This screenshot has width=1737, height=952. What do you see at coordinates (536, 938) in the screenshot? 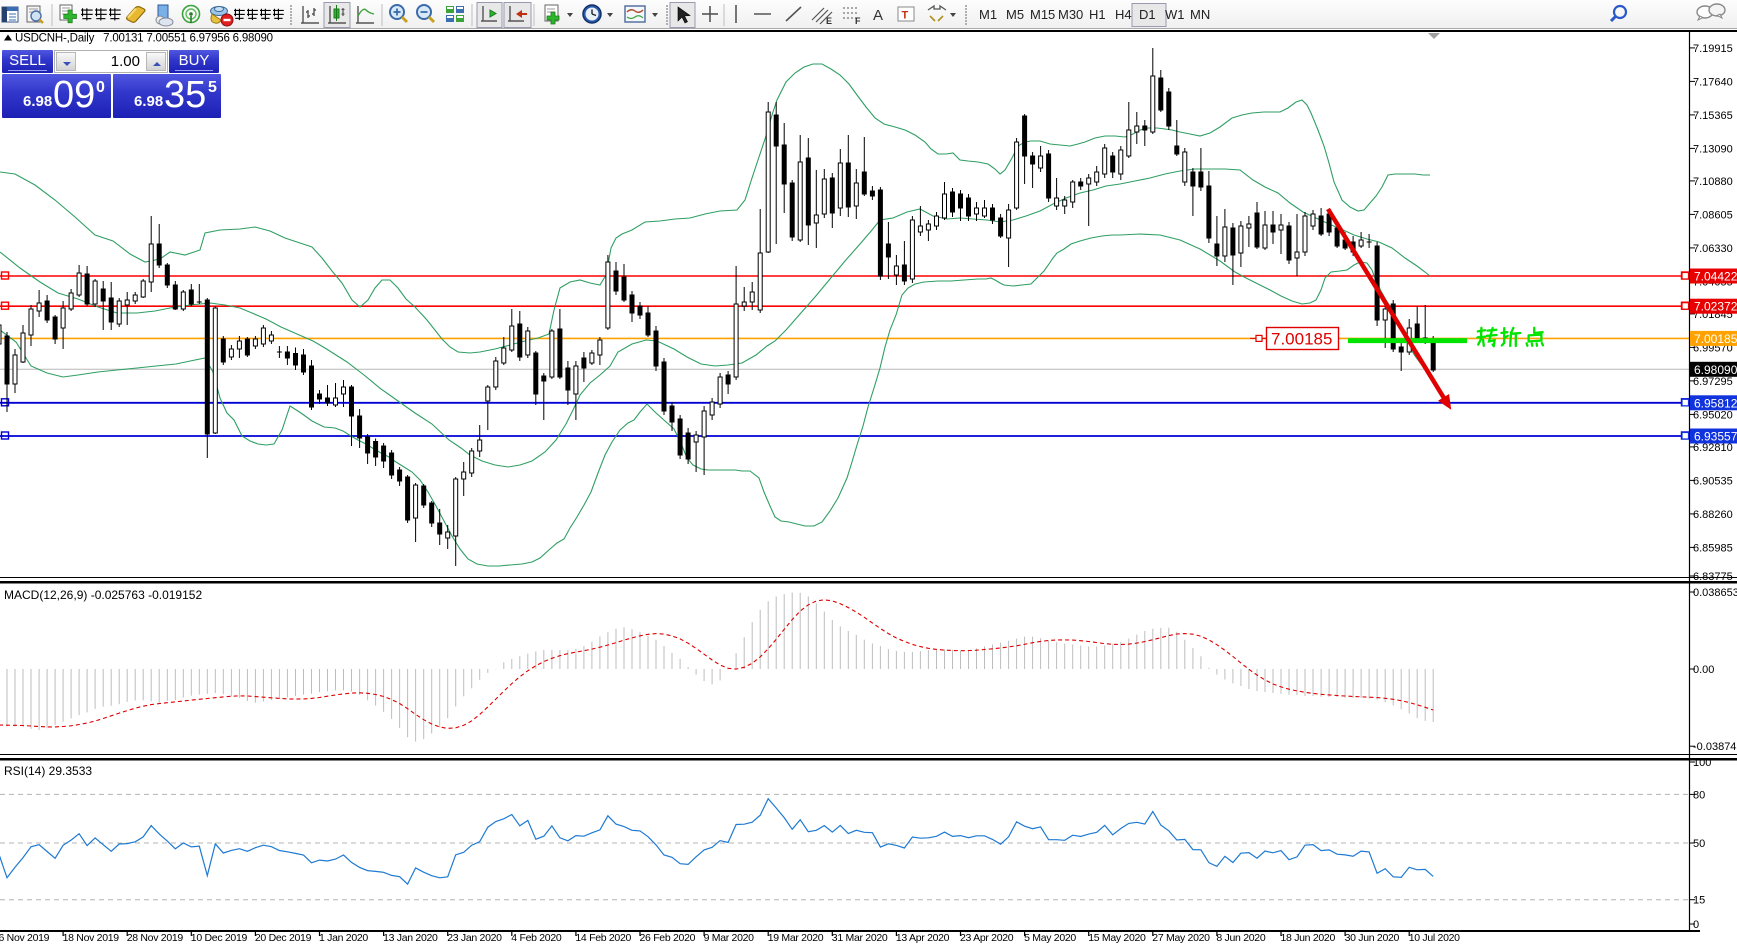
I see `svg-text: 4 Feb 2020` at bounding box center [536, 938].